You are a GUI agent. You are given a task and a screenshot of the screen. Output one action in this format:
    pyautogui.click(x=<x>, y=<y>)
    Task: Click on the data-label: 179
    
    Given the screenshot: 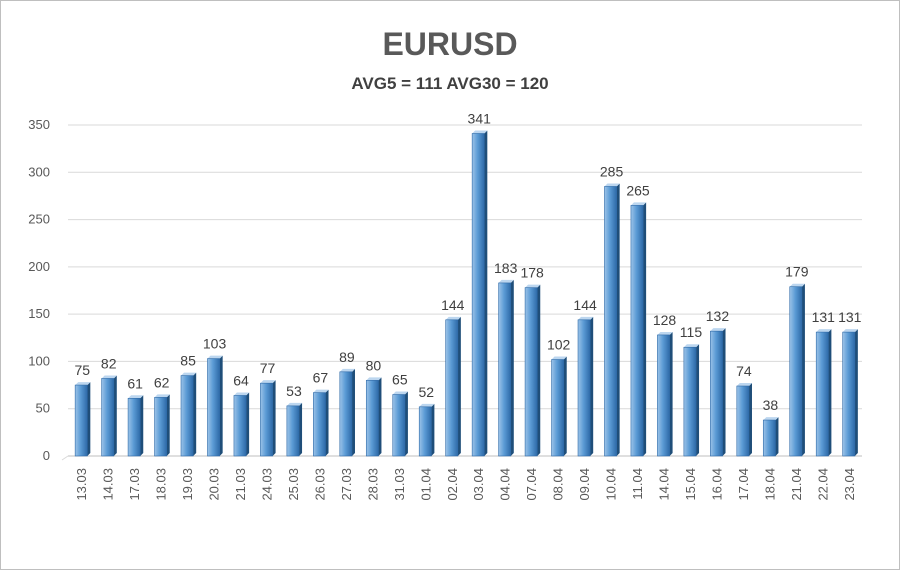 What is the action you would take?
    pyautogui.click(x=797, y=272)
    